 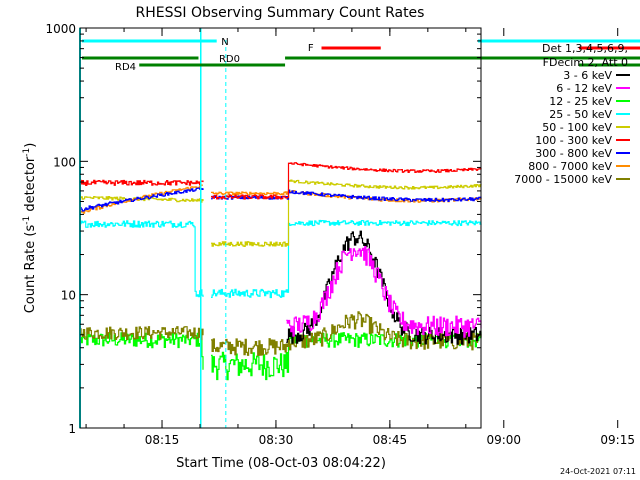 What do you see at coordinates (580, 101) in the screenshot?
I see `legend-label-2: 12 - 25 keV` at bounding box center [580, 101].